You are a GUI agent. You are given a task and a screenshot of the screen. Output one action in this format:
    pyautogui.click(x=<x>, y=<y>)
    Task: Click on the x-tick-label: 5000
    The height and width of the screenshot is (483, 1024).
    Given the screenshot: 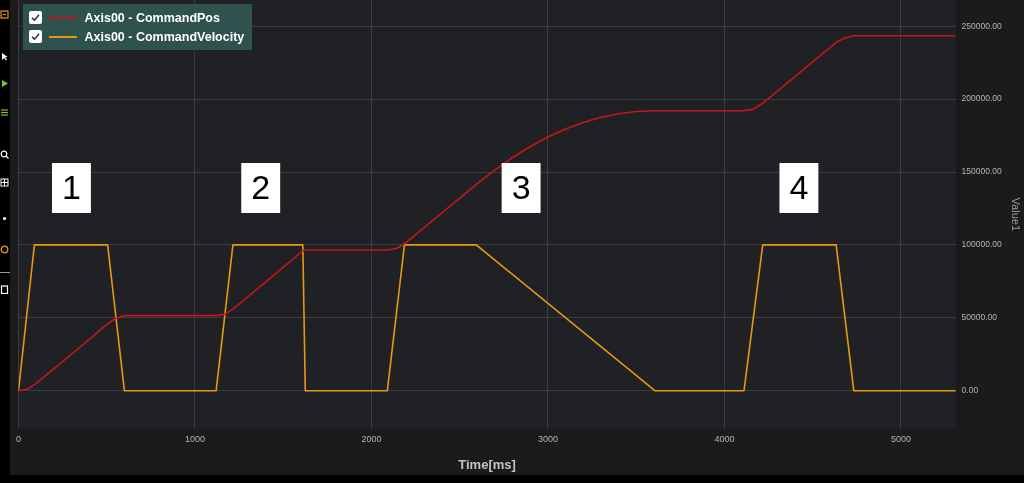 What is the action you would take?
    pyautogui.click(x=900, y=439)
    